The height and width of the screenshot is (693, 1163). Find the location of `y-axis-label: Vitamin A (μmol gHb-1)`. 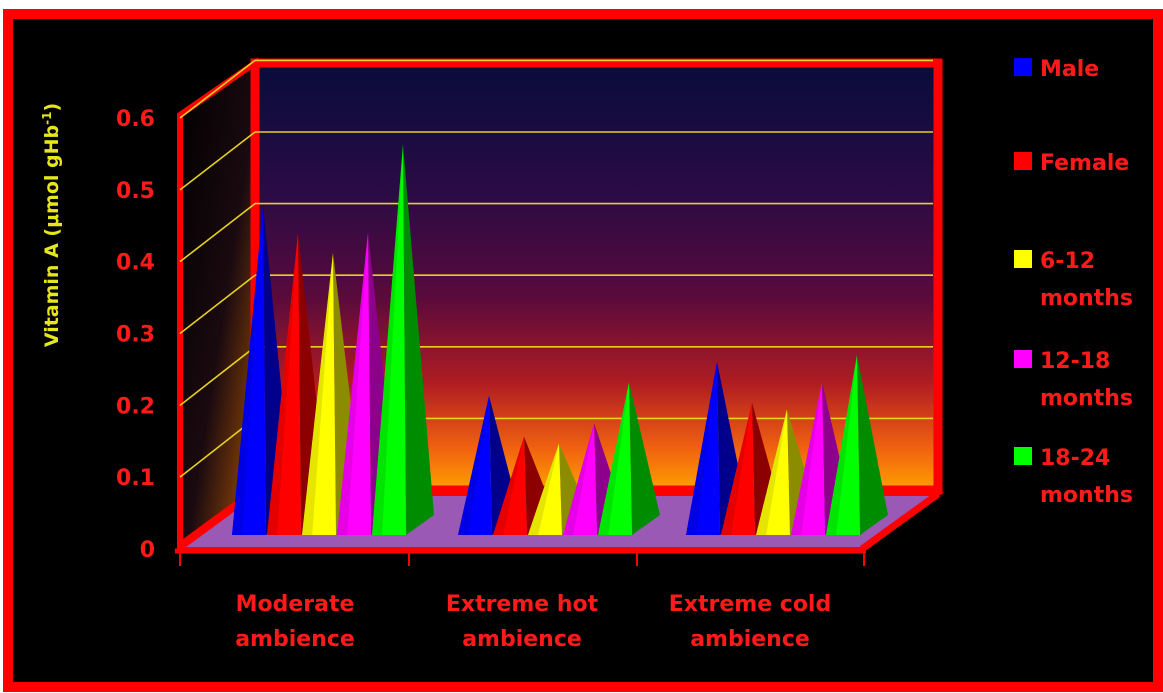

y-axis-label: Vitamin A (μmol gHb-1) is located at coordinates (51, 225).